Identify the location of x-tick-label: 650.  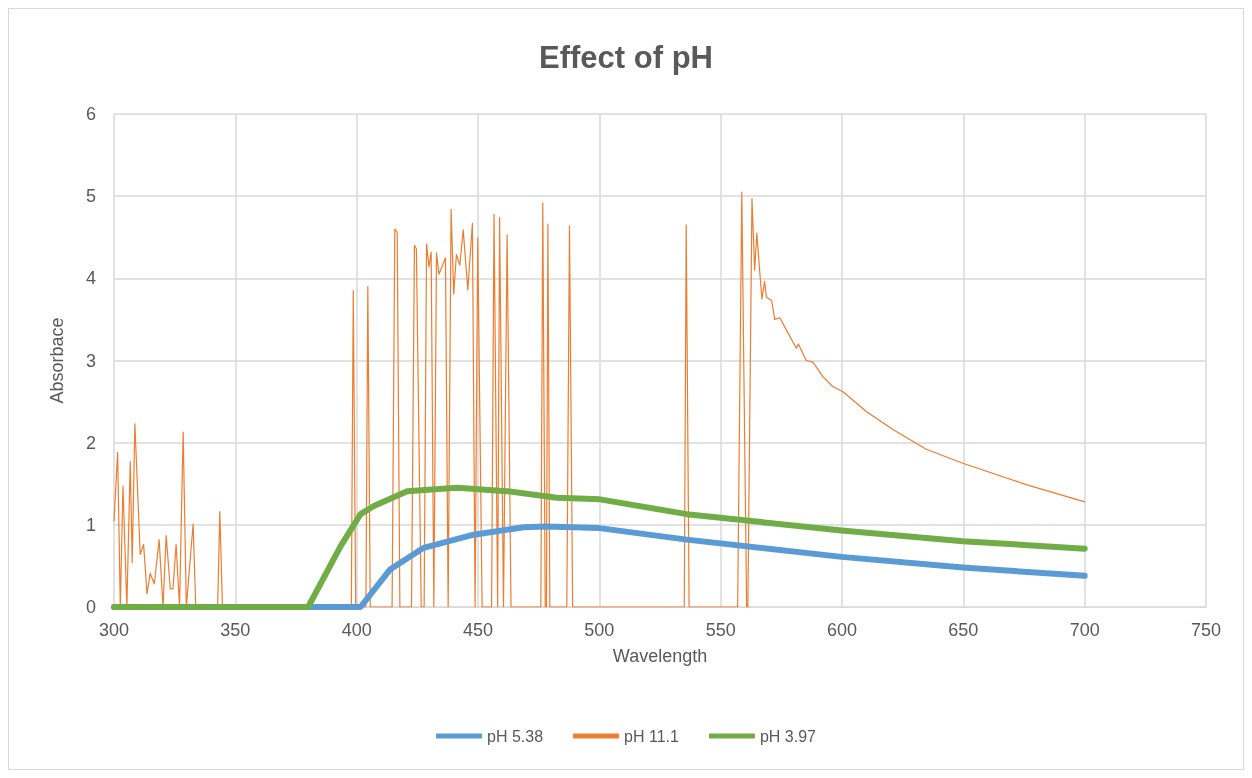
(963, 630).